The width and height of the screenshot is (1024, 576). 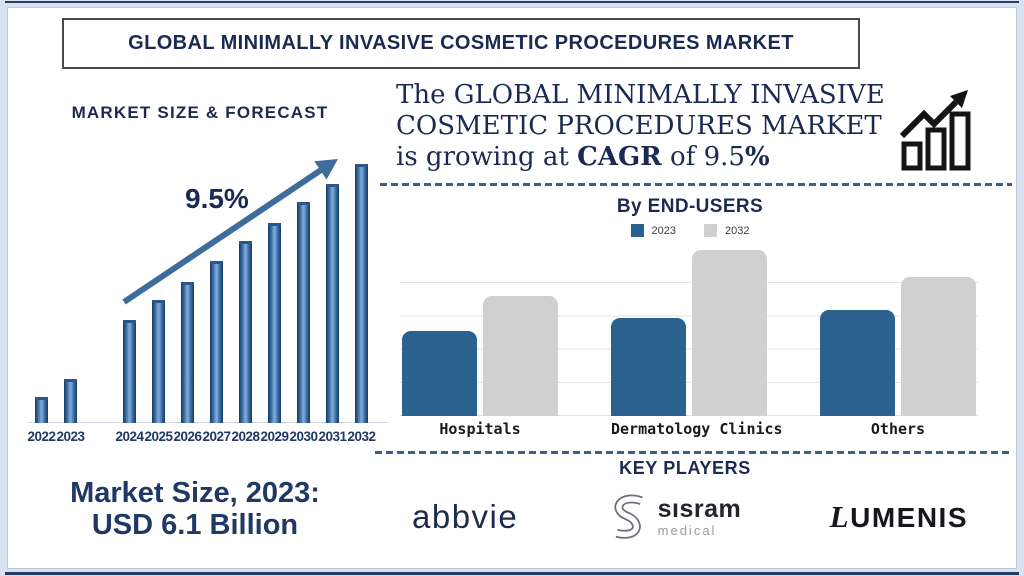 I want to click on forecast-bar-2024, so click(x=129, y=371).